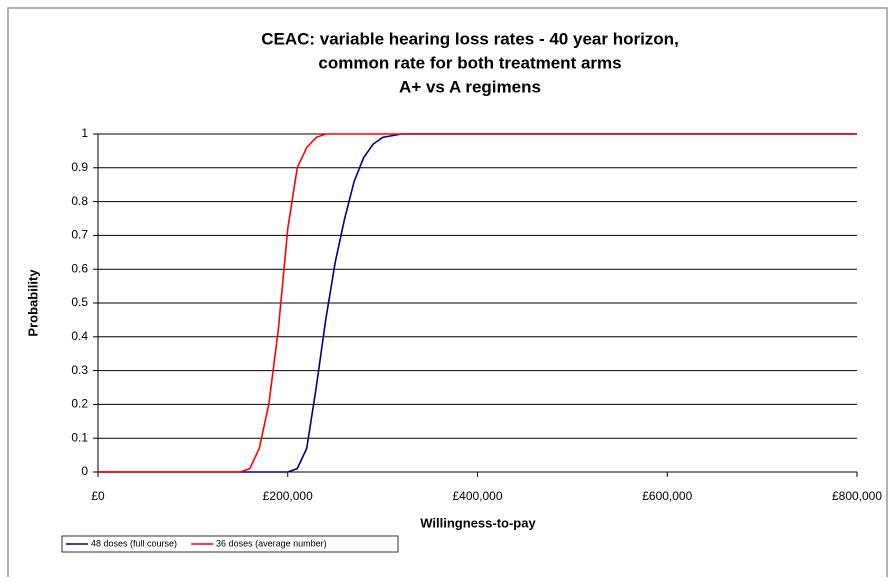 Image resolution: width=896 pixels, height=582 pixels. Describe the element at coordinates (271, 543) in the screenshot. I see `legend-label: 36 doses (average number)` at that location.